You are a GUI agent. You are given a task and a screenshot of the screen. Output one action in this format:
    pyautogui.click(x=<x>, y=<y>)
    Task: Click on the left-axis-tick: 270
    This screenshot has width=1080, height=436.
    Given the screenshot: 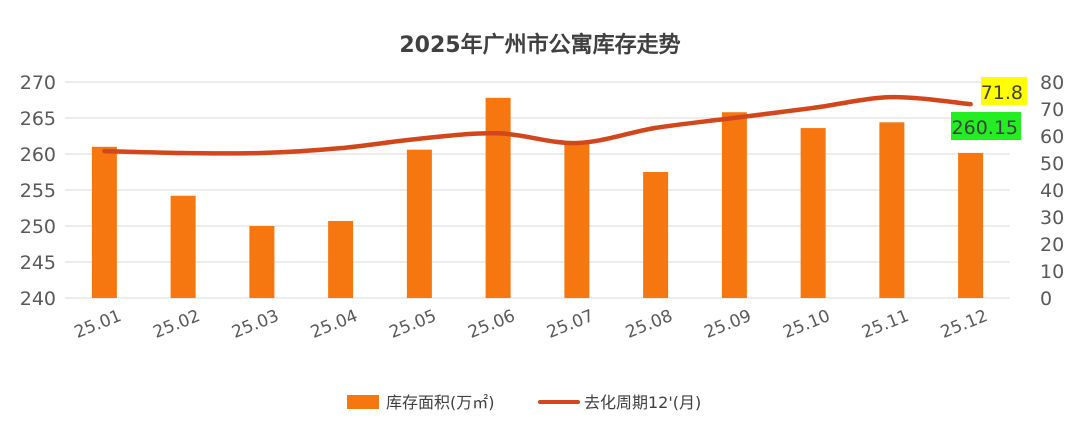 What is the action you would take?
    pyautogui.click(x=38, y=83)
    